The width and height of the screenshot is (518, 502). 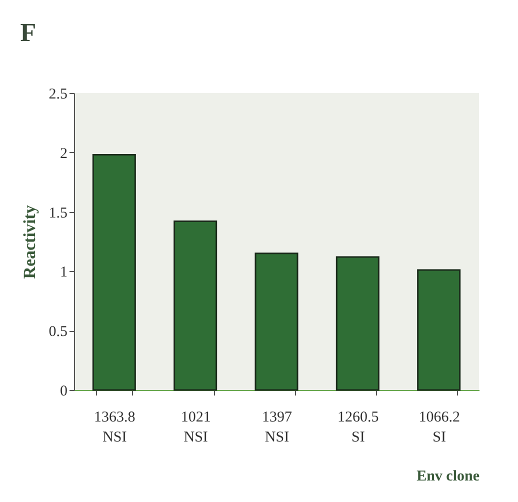 What do you see at coordinates (358, 428) in the screenshot?
I see `x-tick-label: 1260.5 SI` at bounding box center [358, 428].